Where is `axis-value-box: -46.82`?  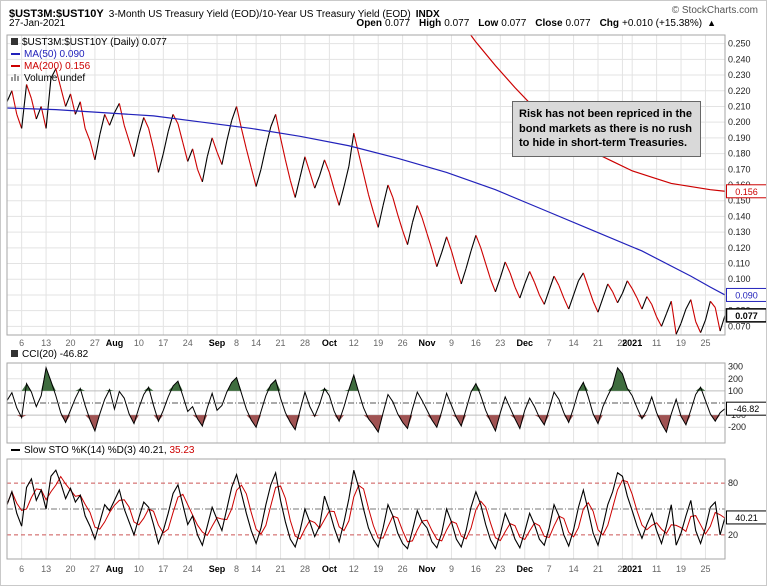
axis-value-box: -46.82 is located at coordinates (746, 408).